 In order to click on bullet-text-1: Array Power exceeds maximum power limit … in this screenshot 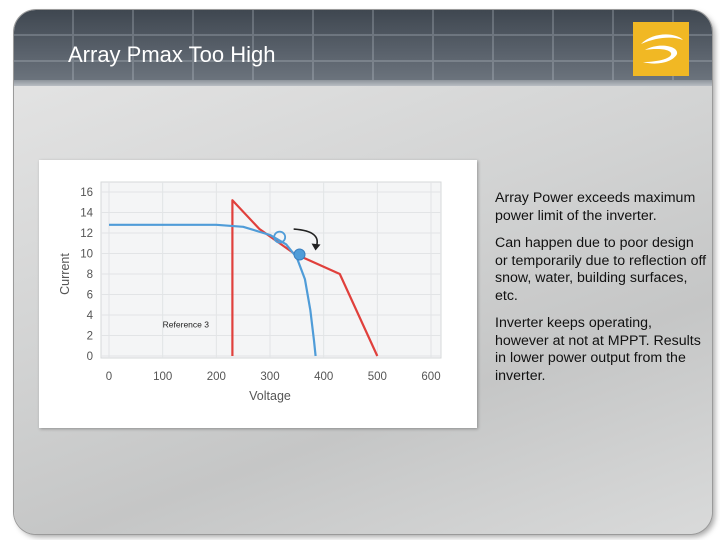, I will do `click(595, 207)`.